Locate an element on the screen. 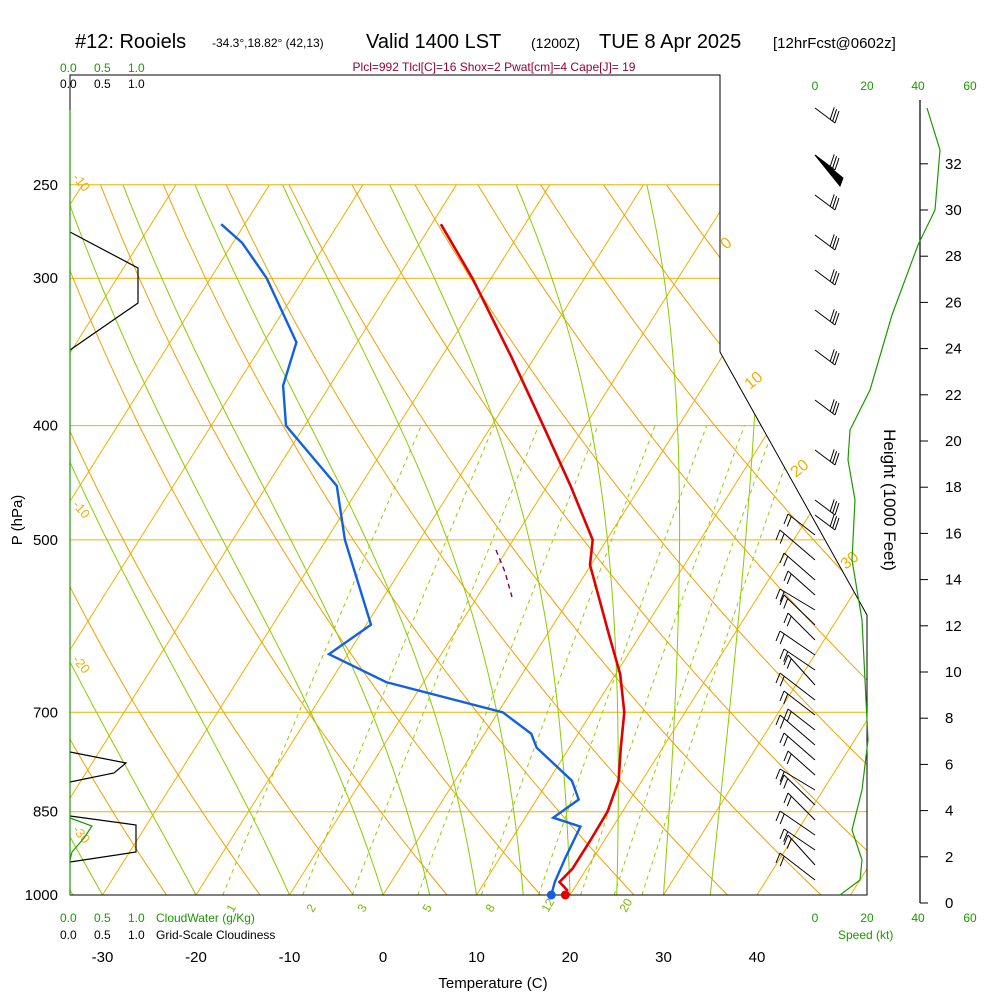  temperature-tick-label: -10 is located at coordinates (290, 957).